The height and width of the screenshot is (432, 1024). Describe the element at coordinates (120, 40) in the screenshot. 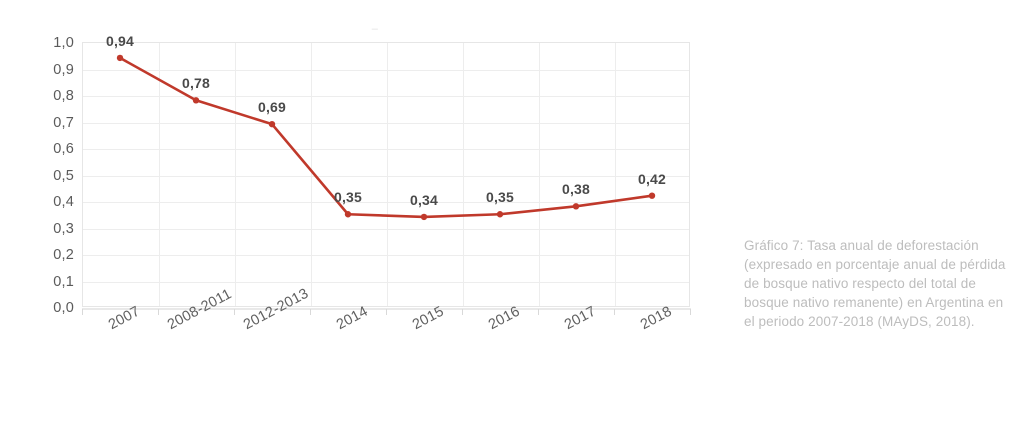

I see `data-point-label: 0,94` at that location.